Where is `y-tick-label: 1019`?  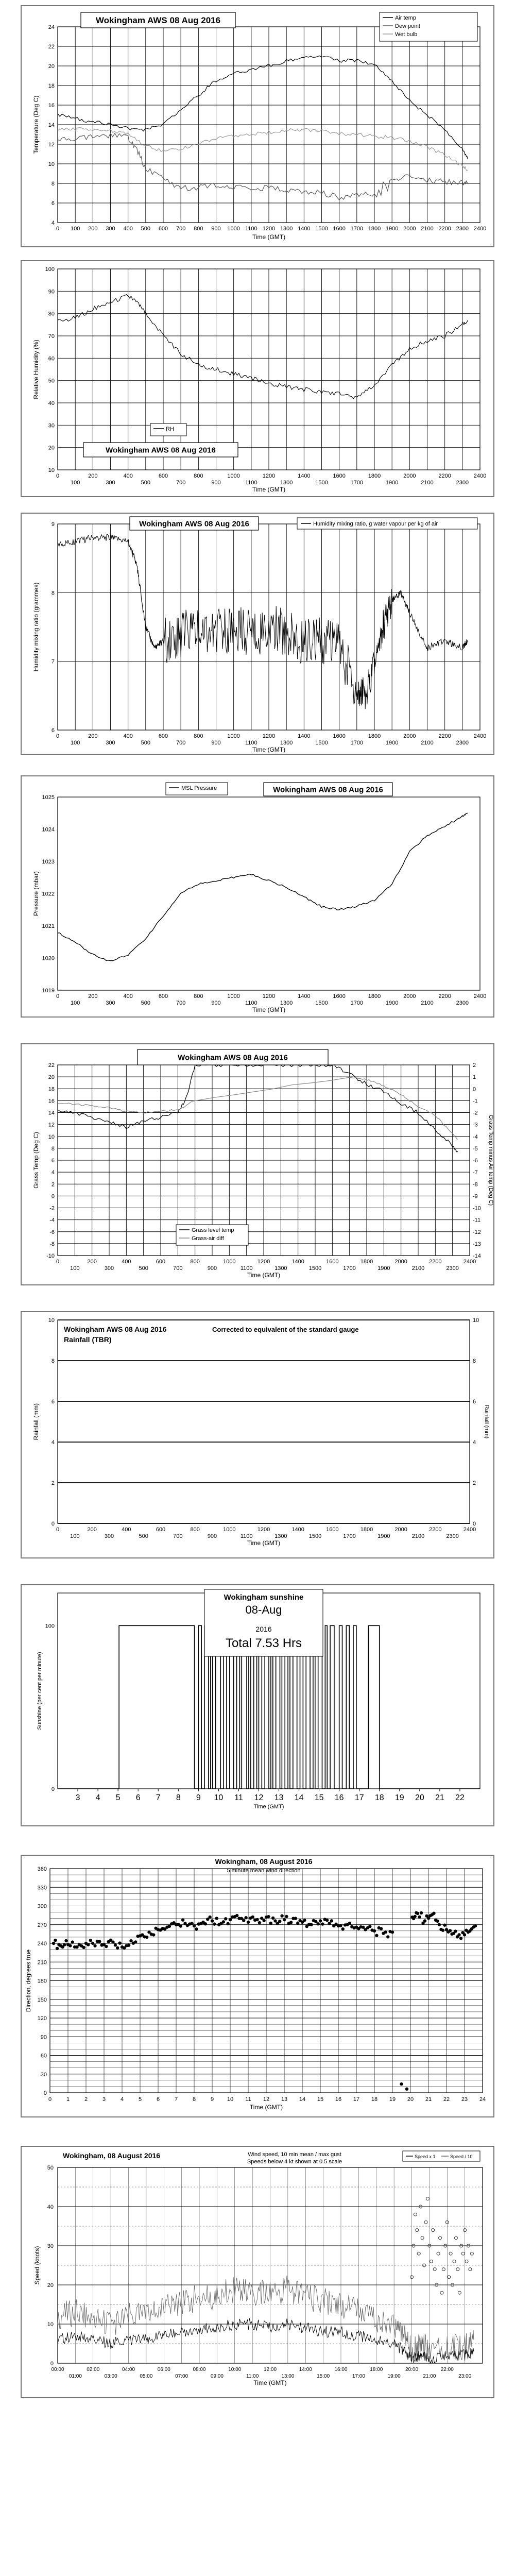
y-tick-label: 1019 is located at coordinates (48, 991).